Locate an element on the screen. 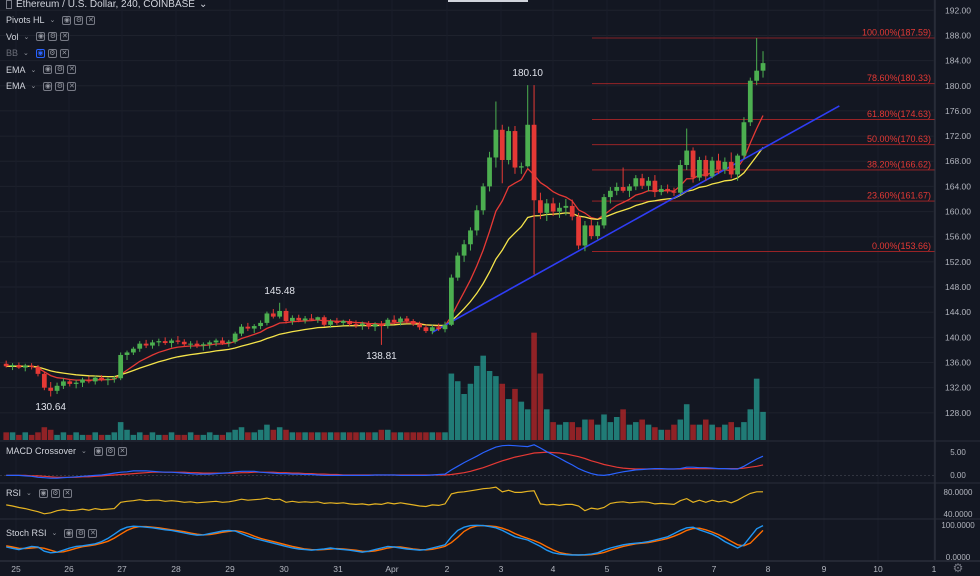 The image size is (980, 576). price-tick-label: 144.00 is located at coordinates (958, 312).